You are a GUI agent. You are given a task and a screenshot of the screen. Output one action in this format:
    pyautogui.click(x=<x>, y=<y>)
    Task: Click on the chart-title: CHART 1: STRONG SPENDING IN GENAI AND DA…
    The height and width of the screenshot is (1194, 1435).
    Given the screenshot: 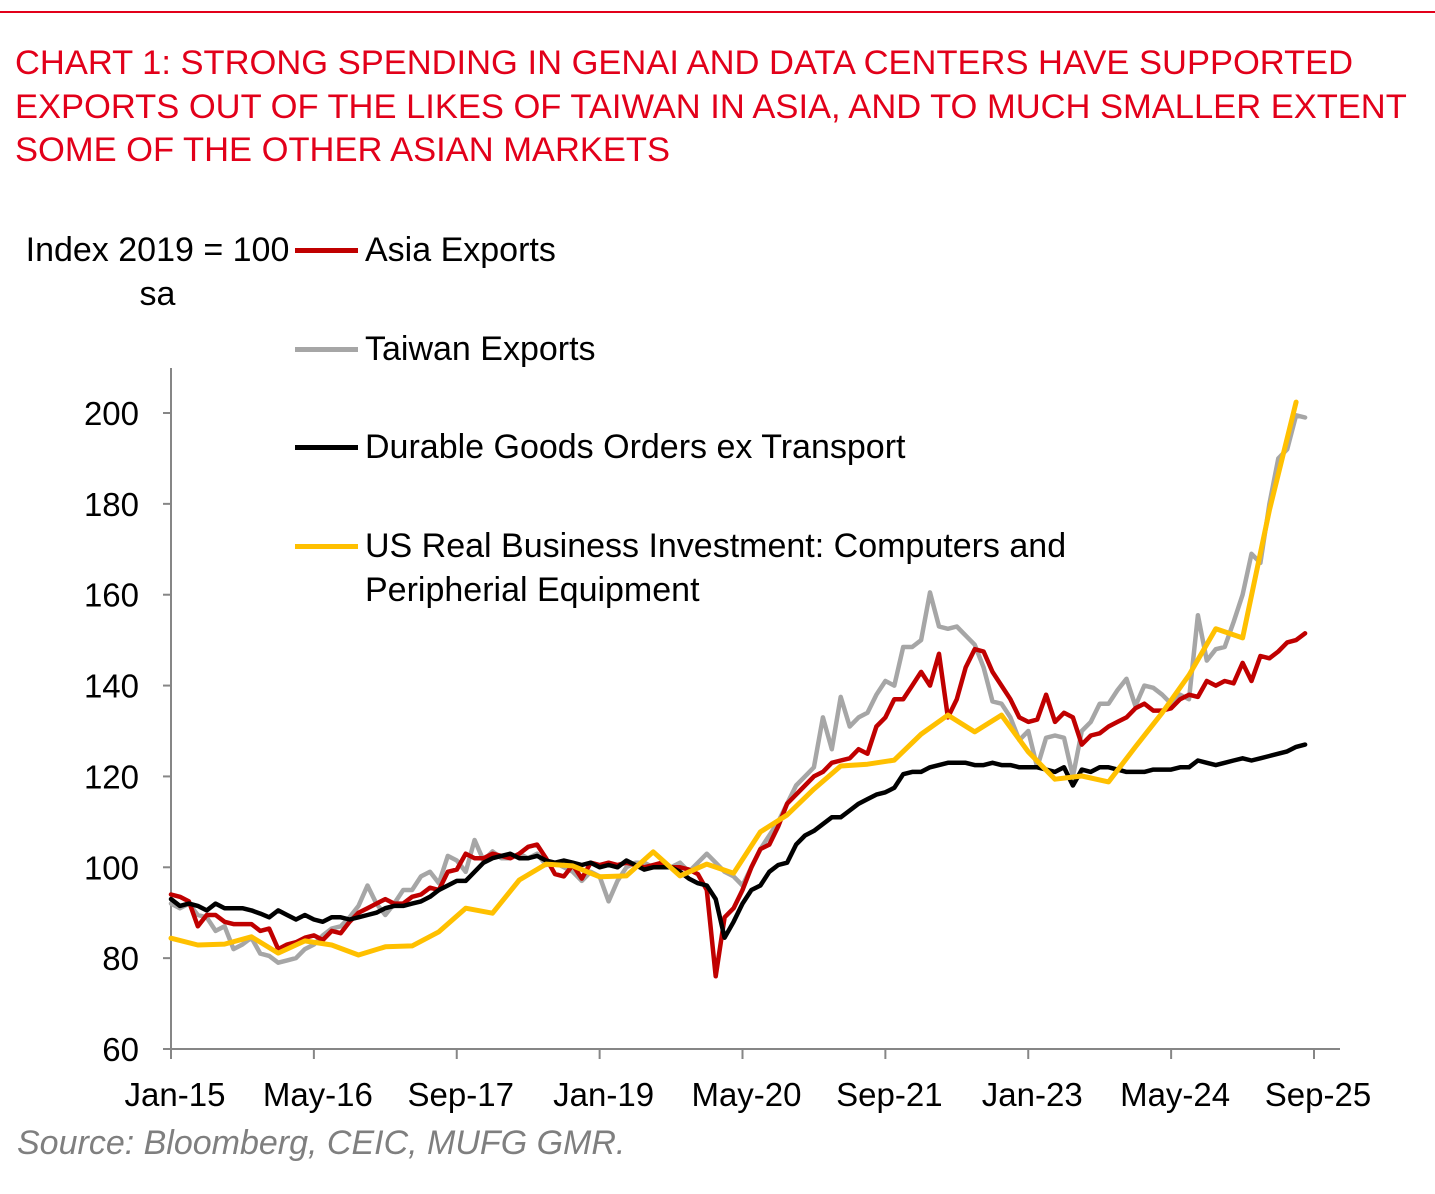 What is the action you would take?
    pyautogui.click(x=711, y=106)
    